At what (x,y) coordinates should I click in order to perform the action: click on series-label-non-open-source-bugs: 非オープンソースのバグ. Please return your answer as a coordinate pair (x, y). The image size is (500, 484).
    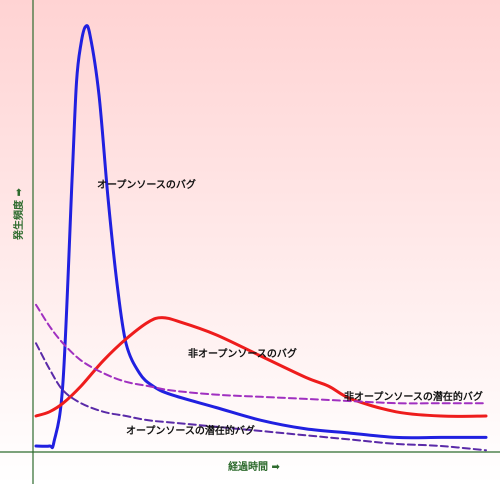
    Looking at the image, I should click on (242, 353).